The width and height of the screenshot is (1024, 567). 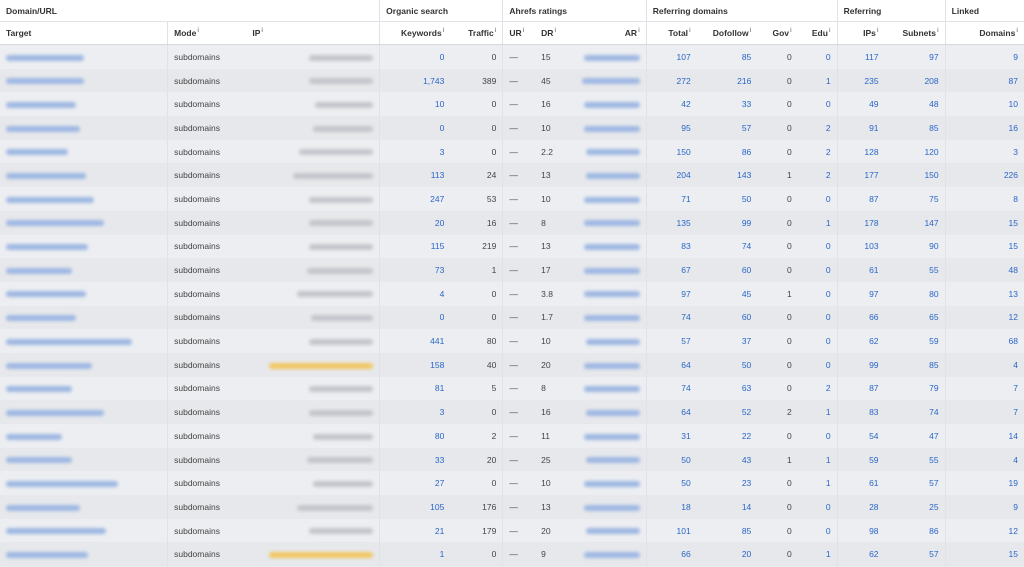 What do you see at coordinates (671, 104) in the screenshot?
I see `total-cell: 42` at bounding box center [671, 104].